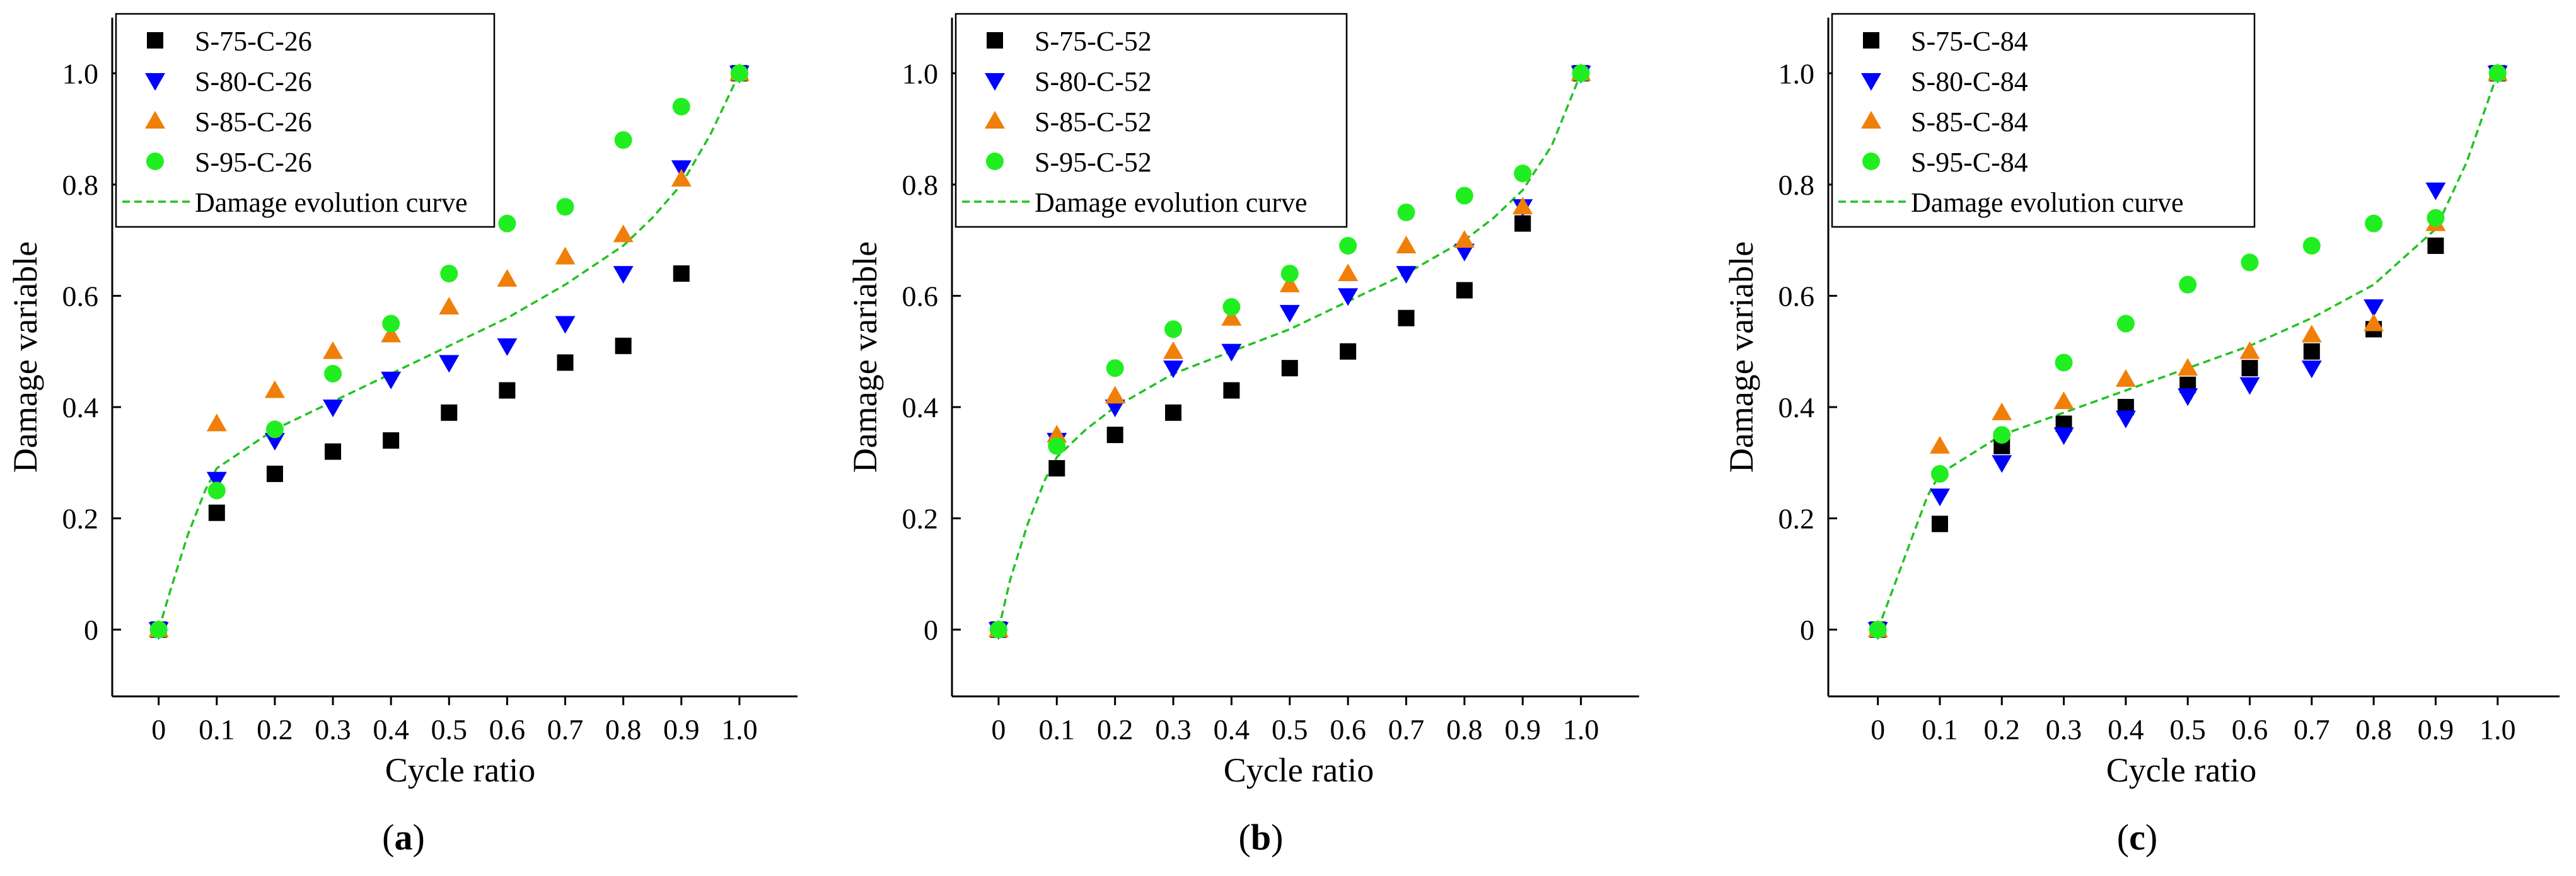 The image size is (2576, 876). Describe the element at coordinates (80, 73) in the screenshot. I see `y-tick-label: 1.0` at that location.